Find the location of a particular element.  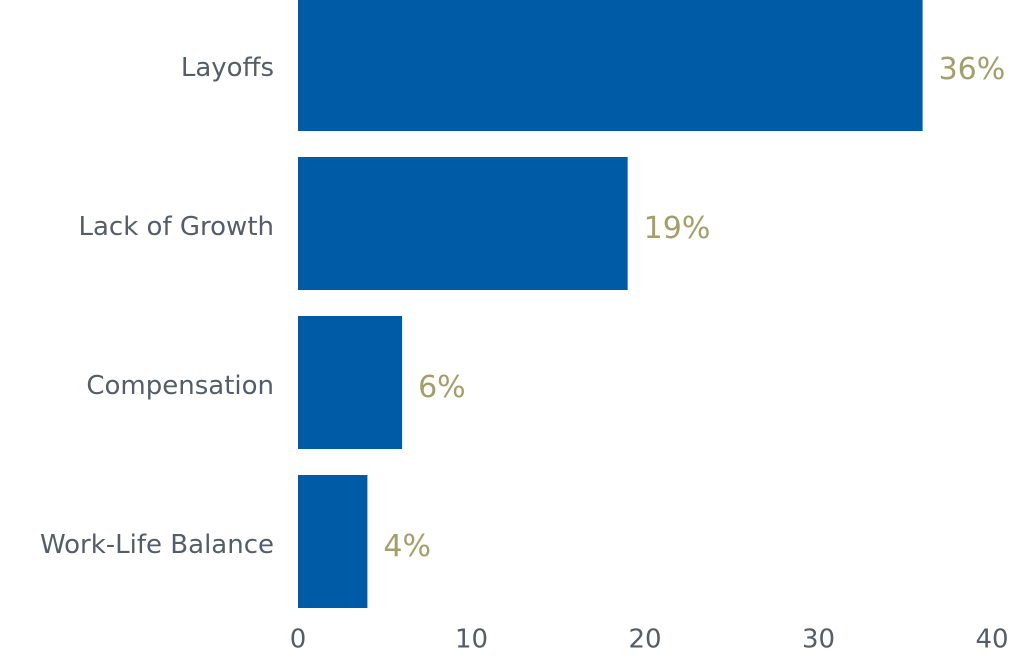

y-tick-label: Compensation is located at coordinates (180, 386).